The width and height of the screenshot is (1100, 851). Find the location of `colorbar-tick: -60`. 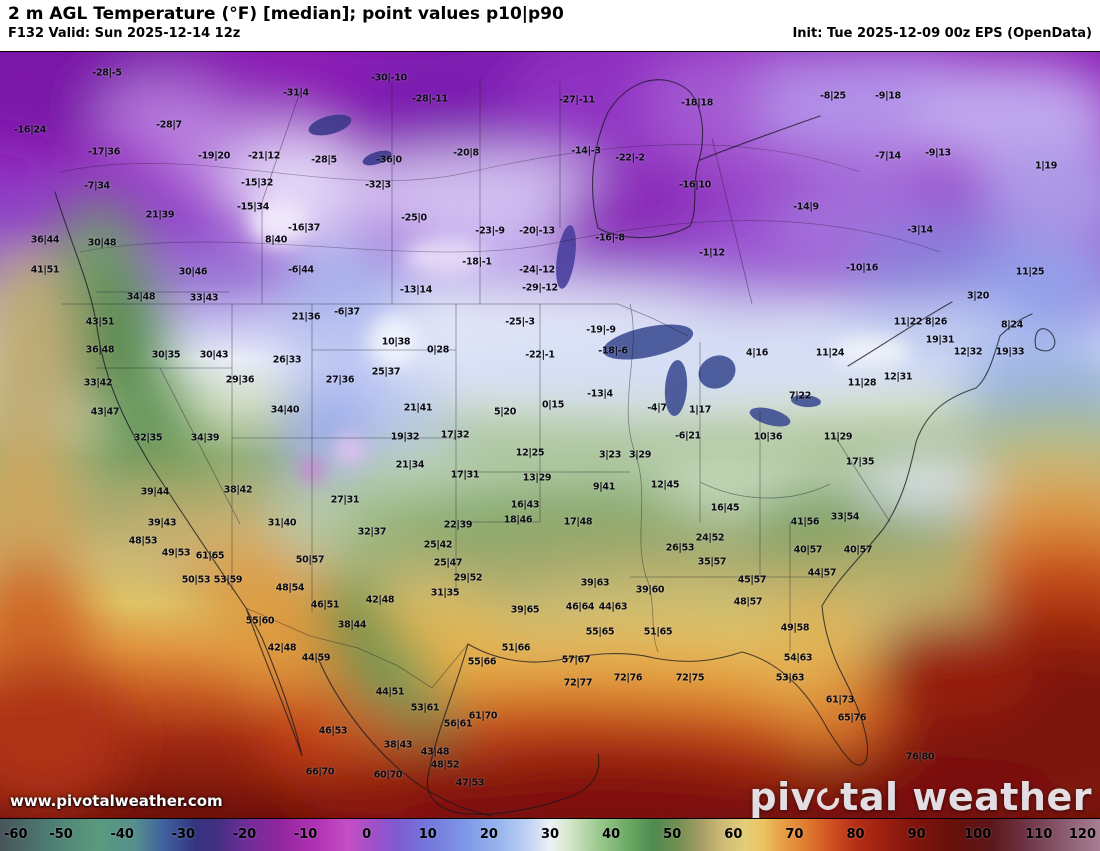

colorbar-tick: -60 is located at coordinates (16, 834).